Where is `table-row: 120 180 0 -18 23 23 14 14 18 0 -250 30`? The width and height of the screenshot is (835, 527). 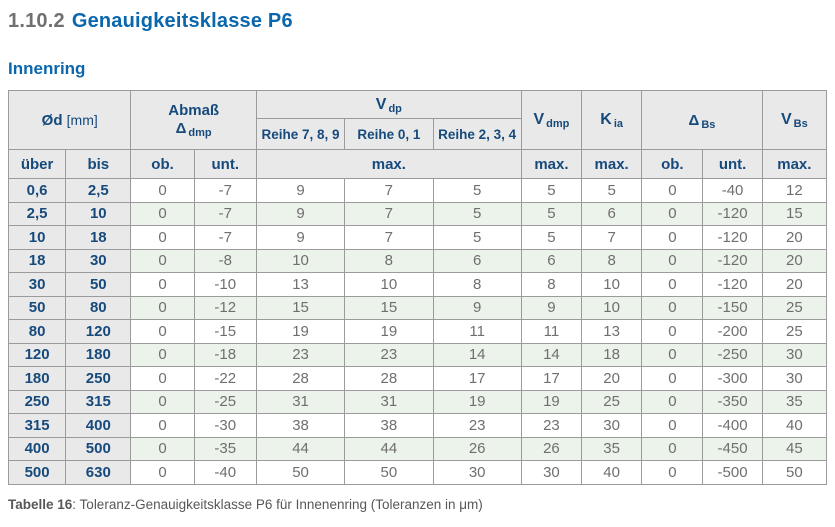 table-row: 120 180 0 -18 23 23 14 14 18 0 -250 30 is located at coordinates (417, 354).